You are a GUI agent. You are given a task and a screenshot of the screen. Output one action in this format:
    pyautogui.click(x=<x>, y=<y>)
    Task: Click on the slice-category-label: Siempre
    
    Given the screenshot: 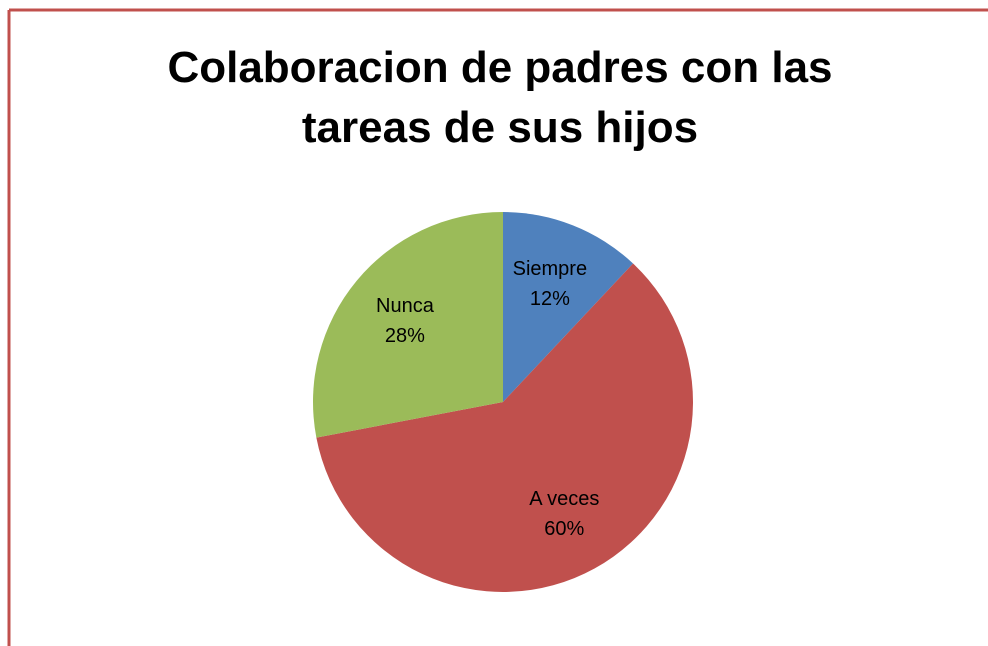 What is the action you would take?
    pyautogui.click(x=550, y=269)
    